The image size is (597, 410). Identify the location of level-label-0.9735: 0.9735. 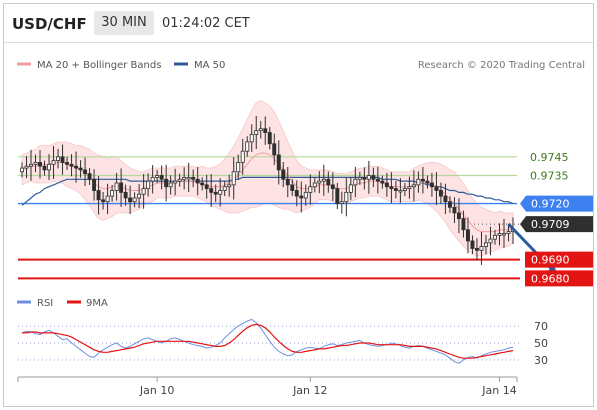
(549, 176).